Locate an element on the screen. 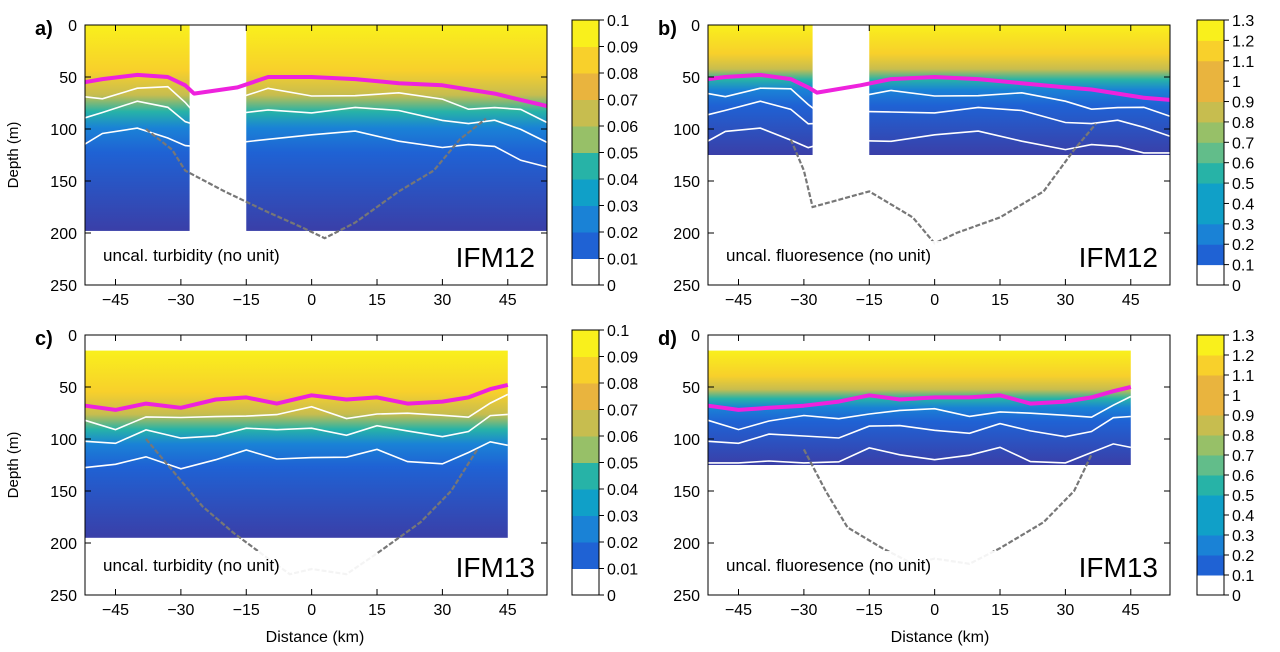 Image resolution: width=1280 pixels, height=652 pixels. variable-label: uncal. turbidity (no unit) is located at coordinates (191, 565).